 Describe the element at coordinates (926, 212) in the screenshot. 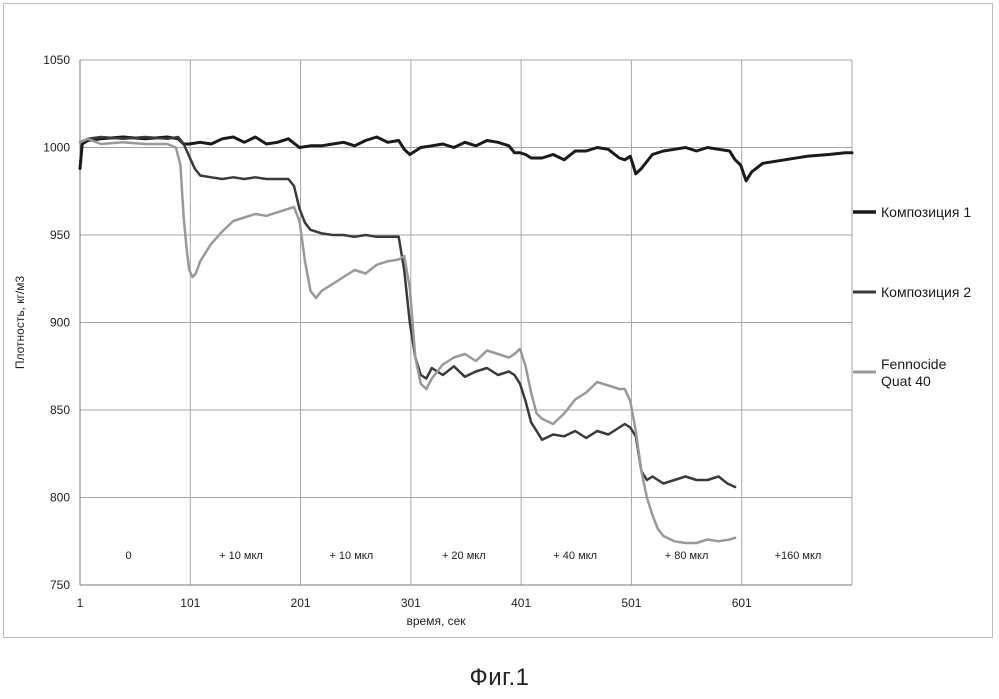

I see `legend-label: Композиция 1` at that location.